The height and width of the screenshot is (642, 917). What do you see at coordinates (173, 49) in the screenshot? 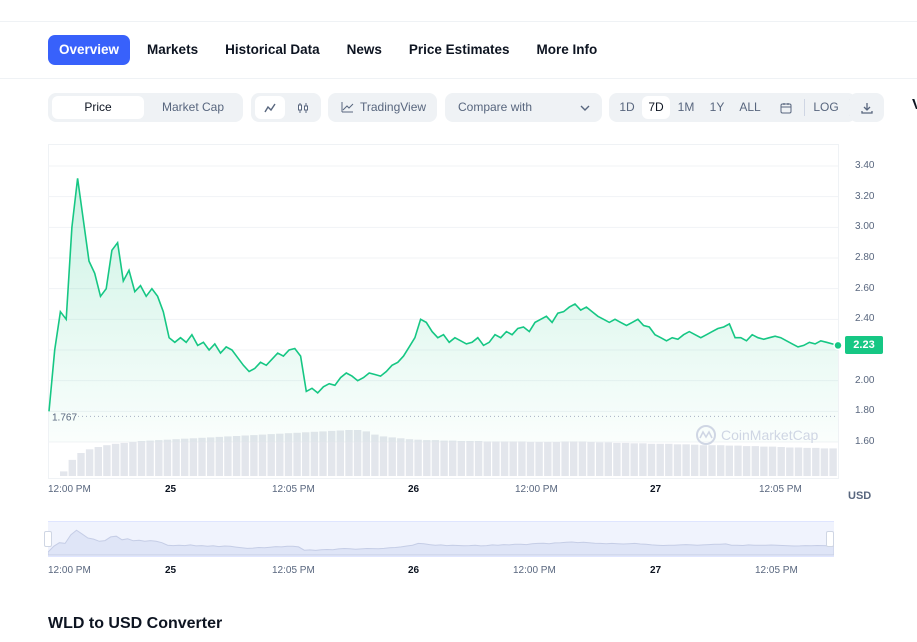
I see `tab-markets: Markets` at bounding box center [173, 49].